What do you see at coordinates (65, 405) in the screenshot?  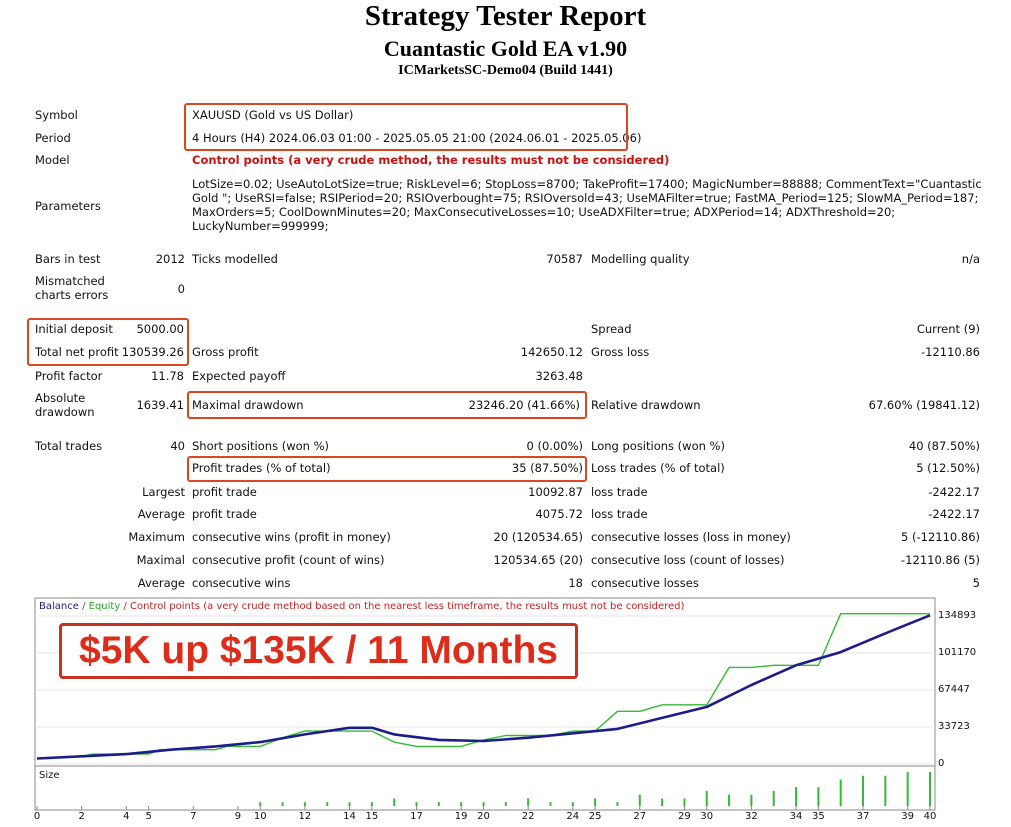 I see `absdd-label: Absolute drawdown` at bounding box center [65, 405].